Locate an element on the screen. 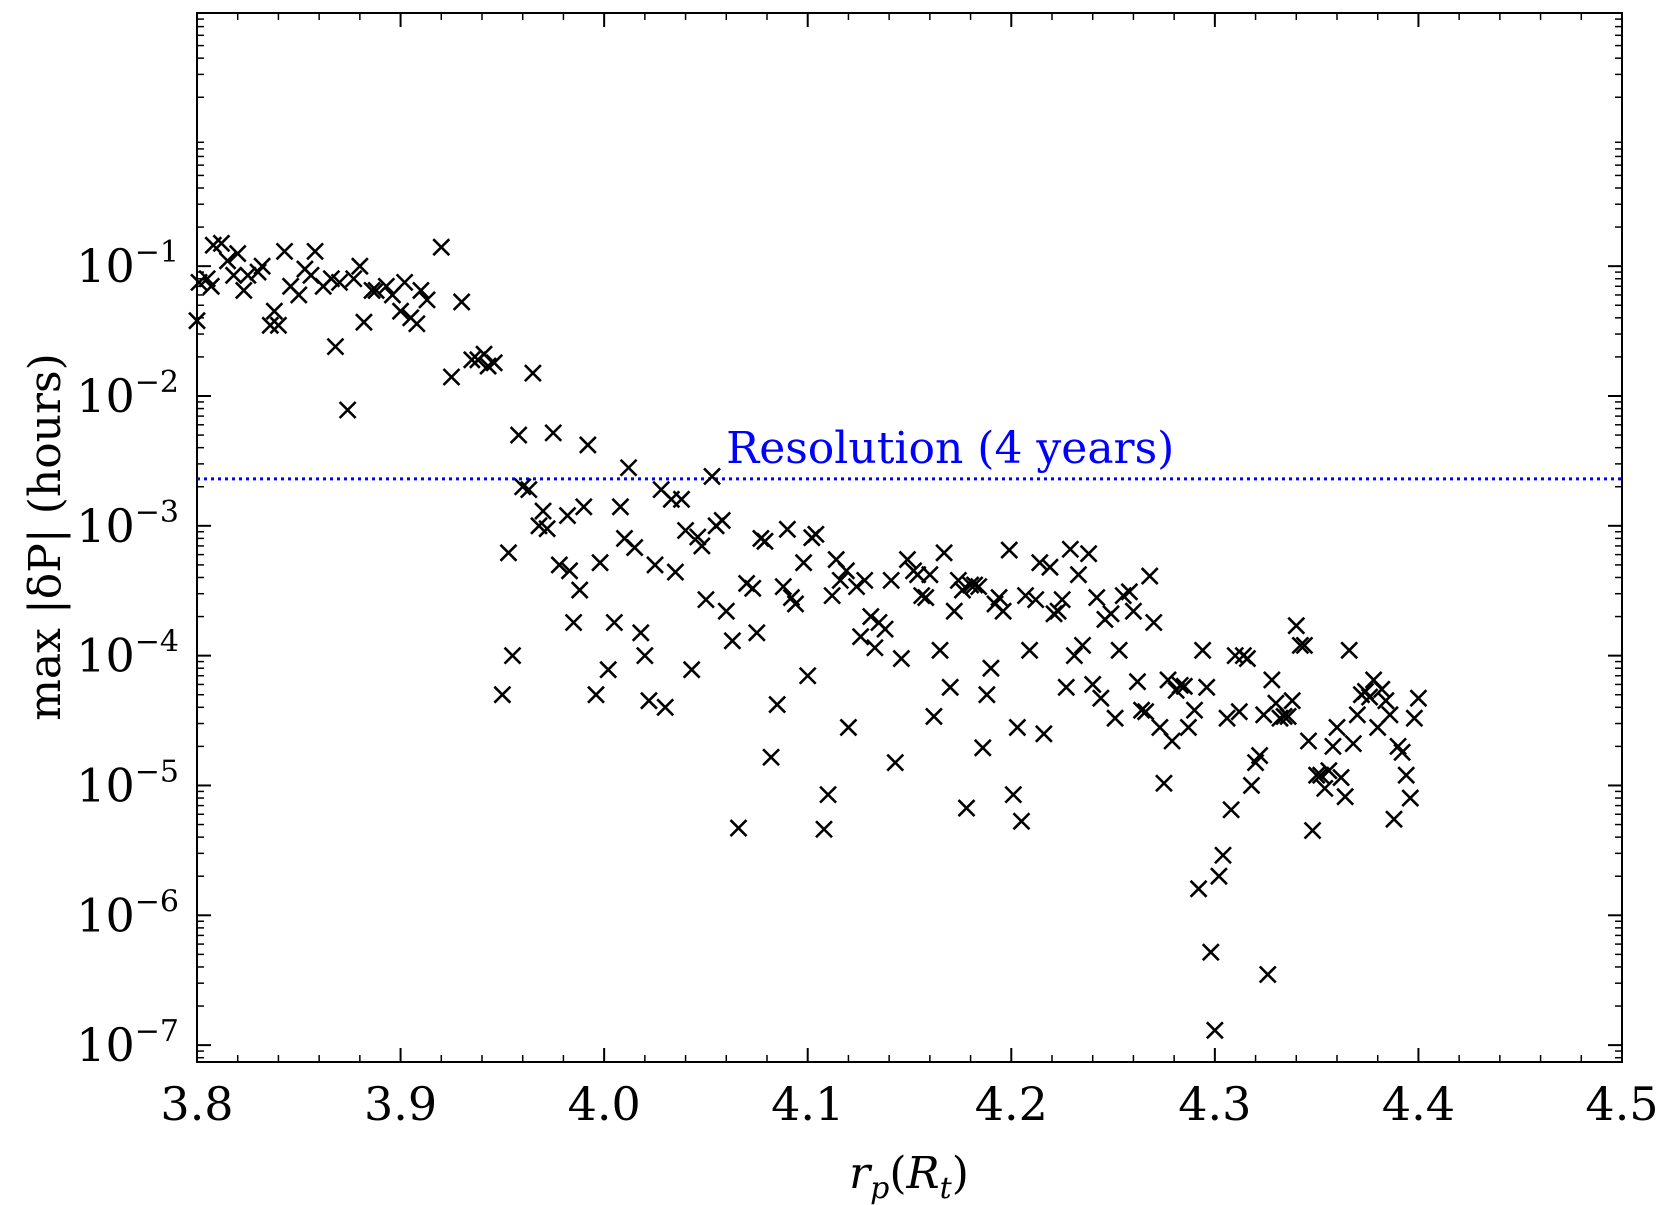 This screenshot has width=1662, height=1205. y-tick-label: 10⁻² is located at coordinates (127, 394).